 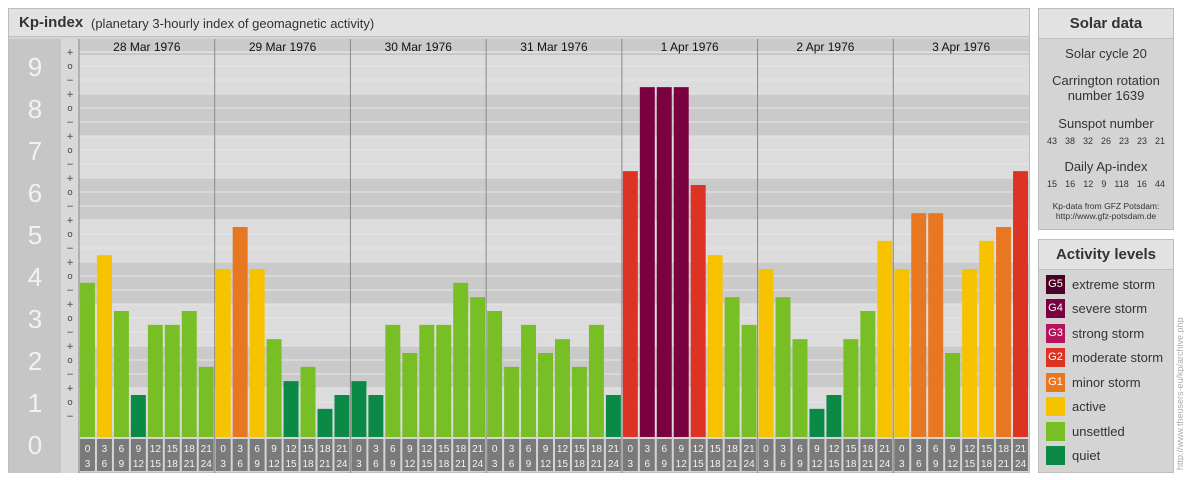 What do you see at coordinates (1089, 406) in the screenshot?
I see `level-label: active` at bounding box center [1089, 406].